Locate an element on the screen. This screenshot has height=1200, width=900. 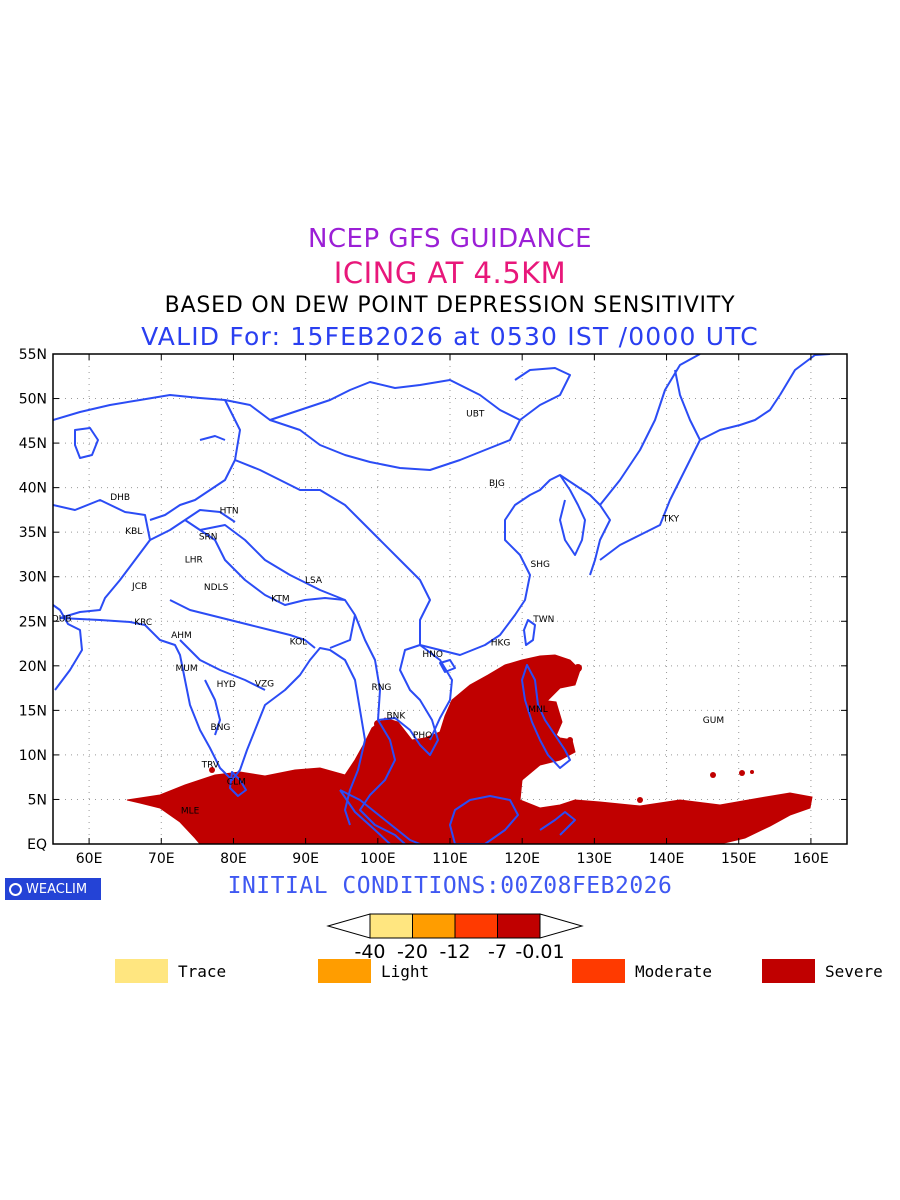
colorbar-tick-label: -7 is located at coordinates (497, 949).